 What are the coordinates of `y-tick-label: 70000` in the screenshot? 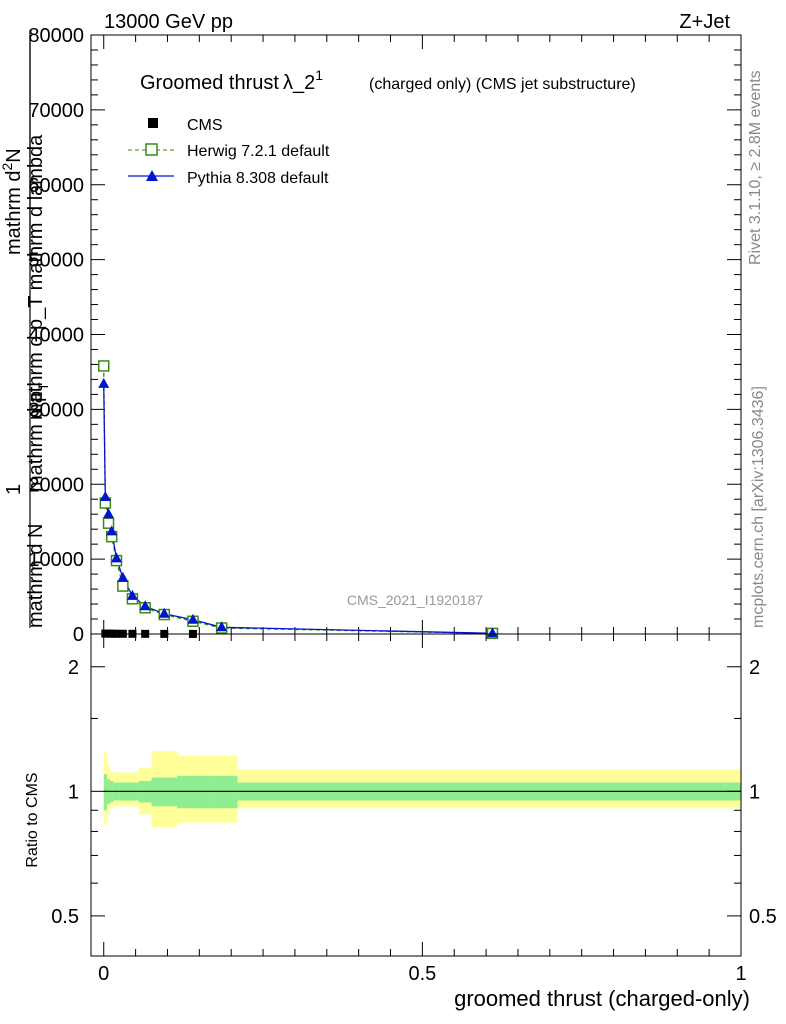 It's located at (56, 111).